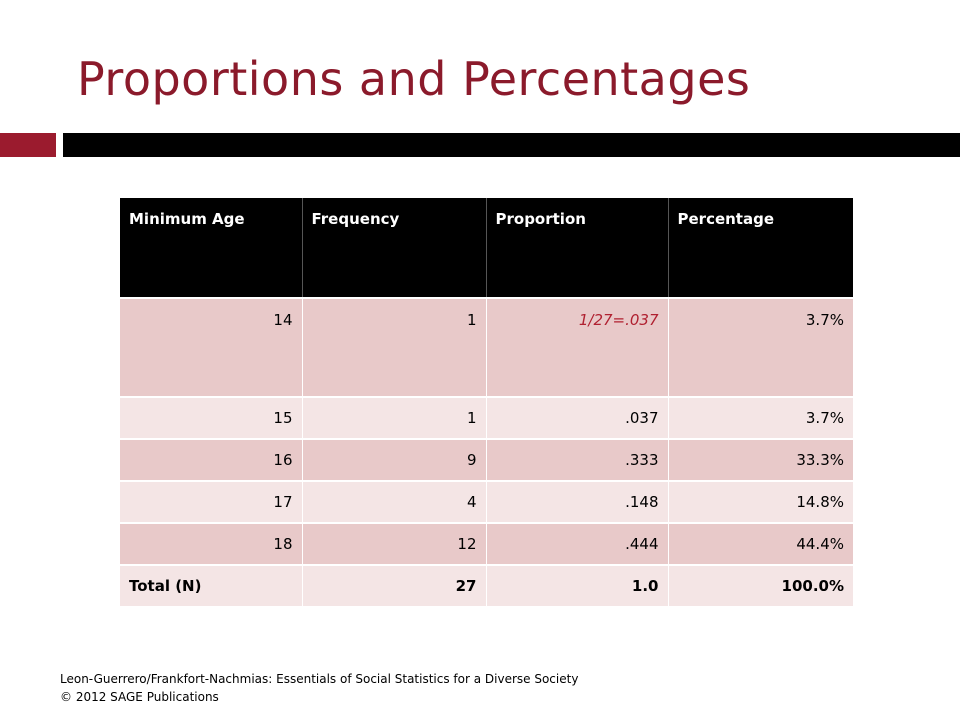  Describe the element at coordinates (577, 585) in the screenshot. I see `total-proportion: 1.0` at that location.